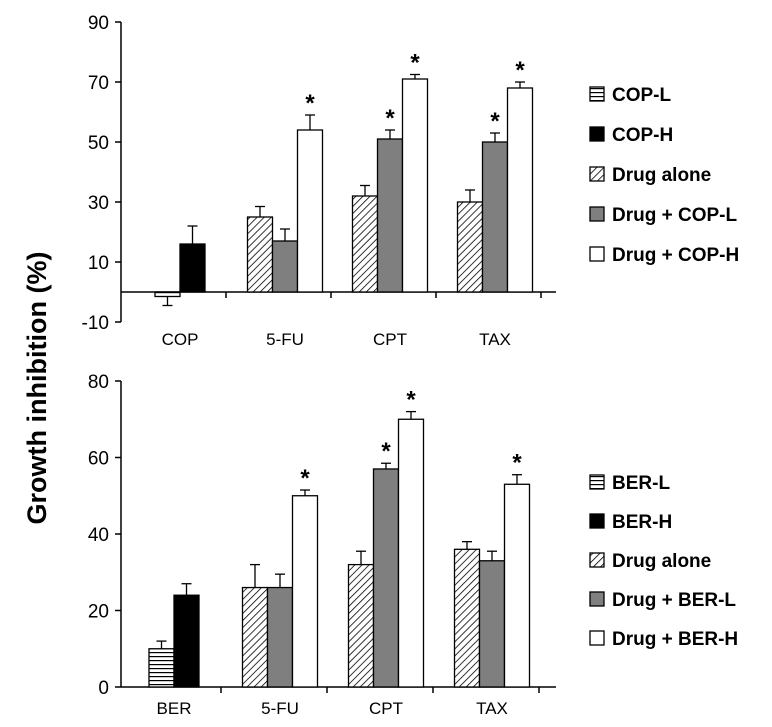 This screenshot has height=727, width=772. Describe the element at coordinates (674, 215) in the screenshot. I see `legend-label: Drug + COP-L` at that location.